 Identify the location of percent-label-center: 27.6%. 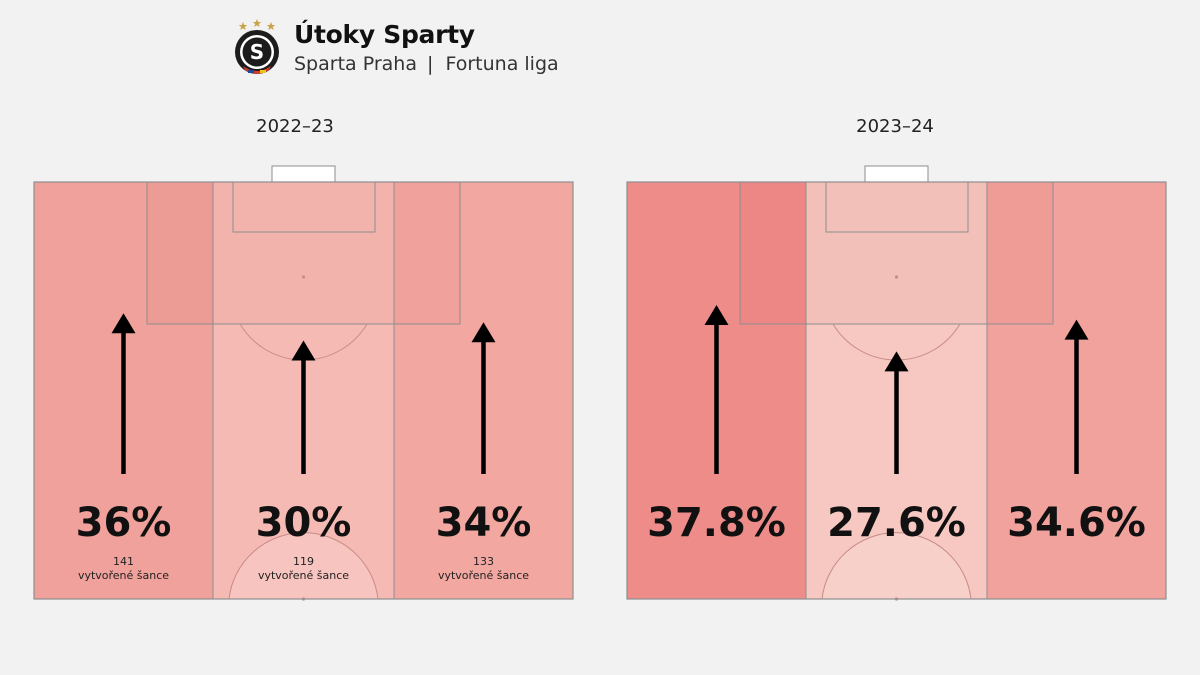
(896, 523).